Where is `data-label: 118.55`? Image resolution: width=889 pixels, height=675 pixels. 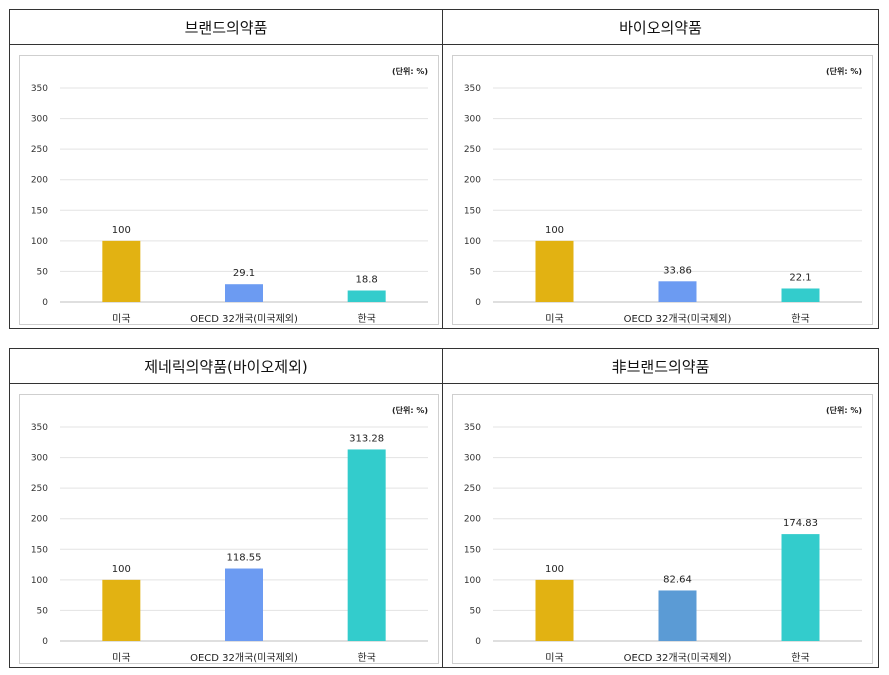 data-label: 118.55 is located at coordinates (244, 558).